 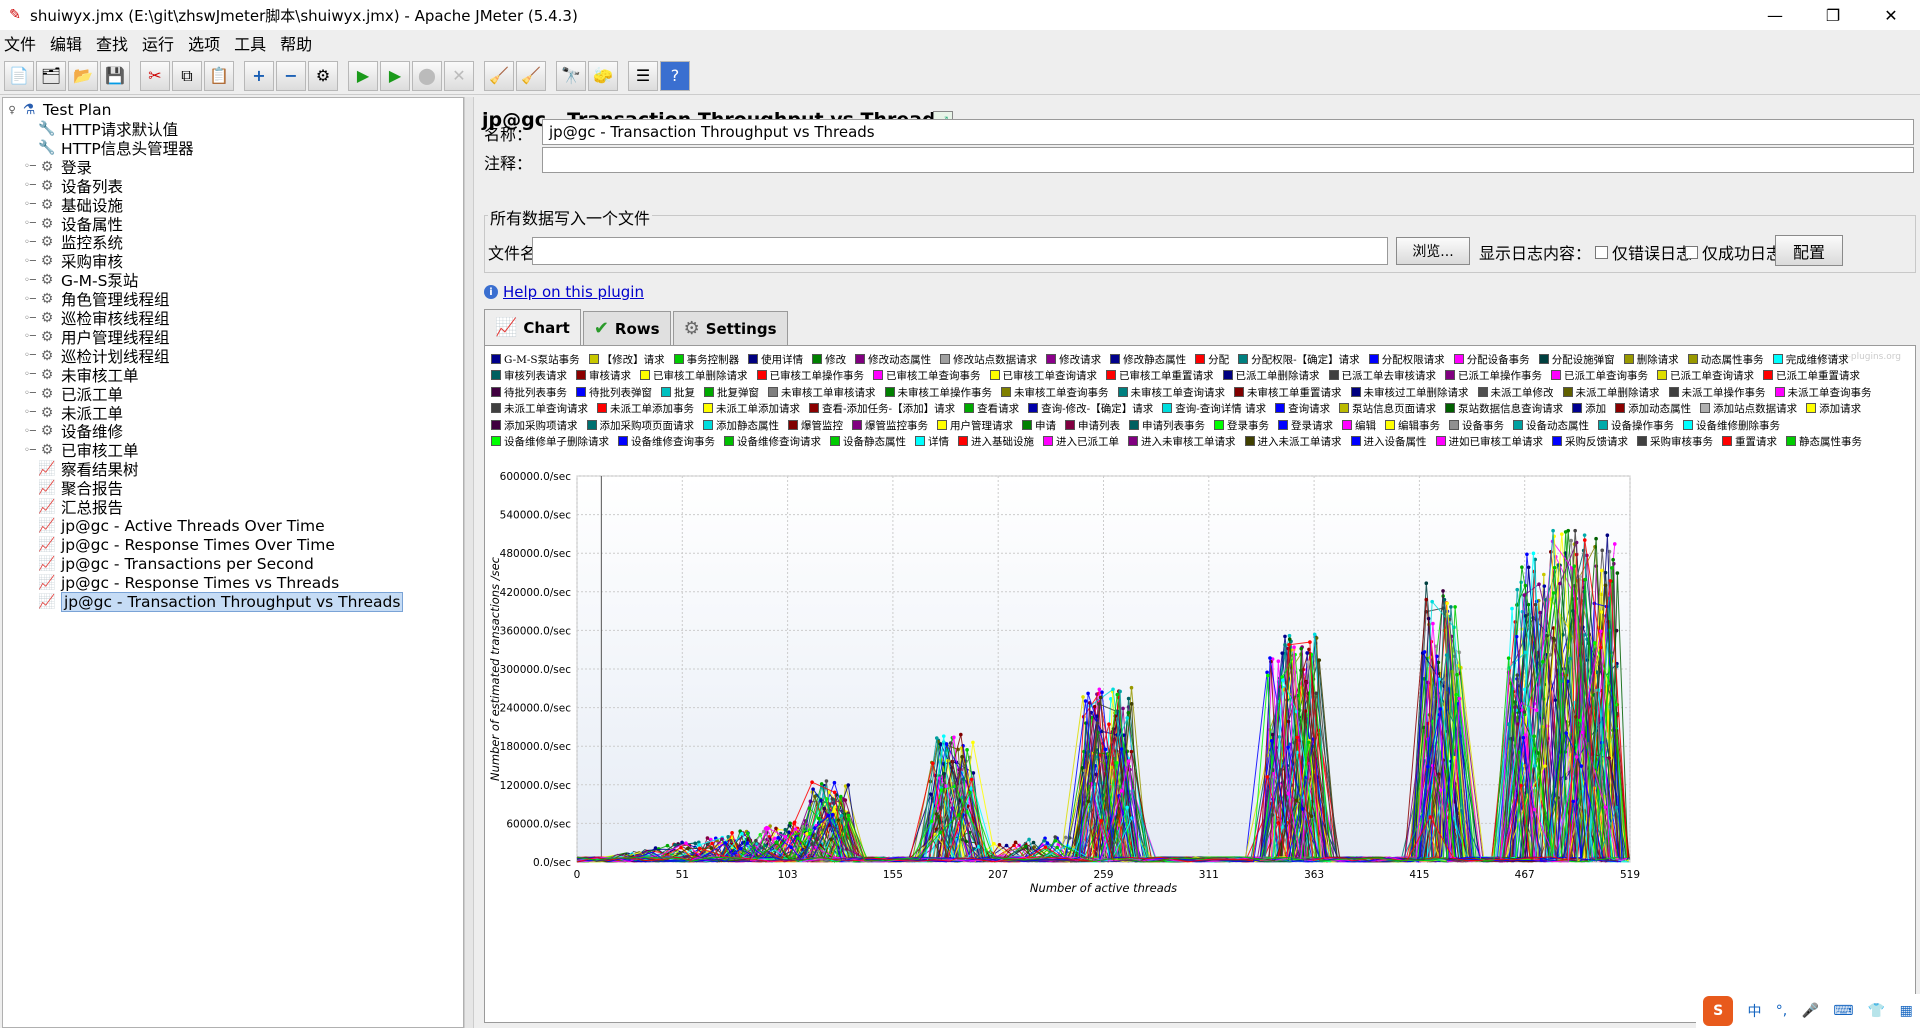 I want to click on open-icon: 📂, so click(x=83, y=75).